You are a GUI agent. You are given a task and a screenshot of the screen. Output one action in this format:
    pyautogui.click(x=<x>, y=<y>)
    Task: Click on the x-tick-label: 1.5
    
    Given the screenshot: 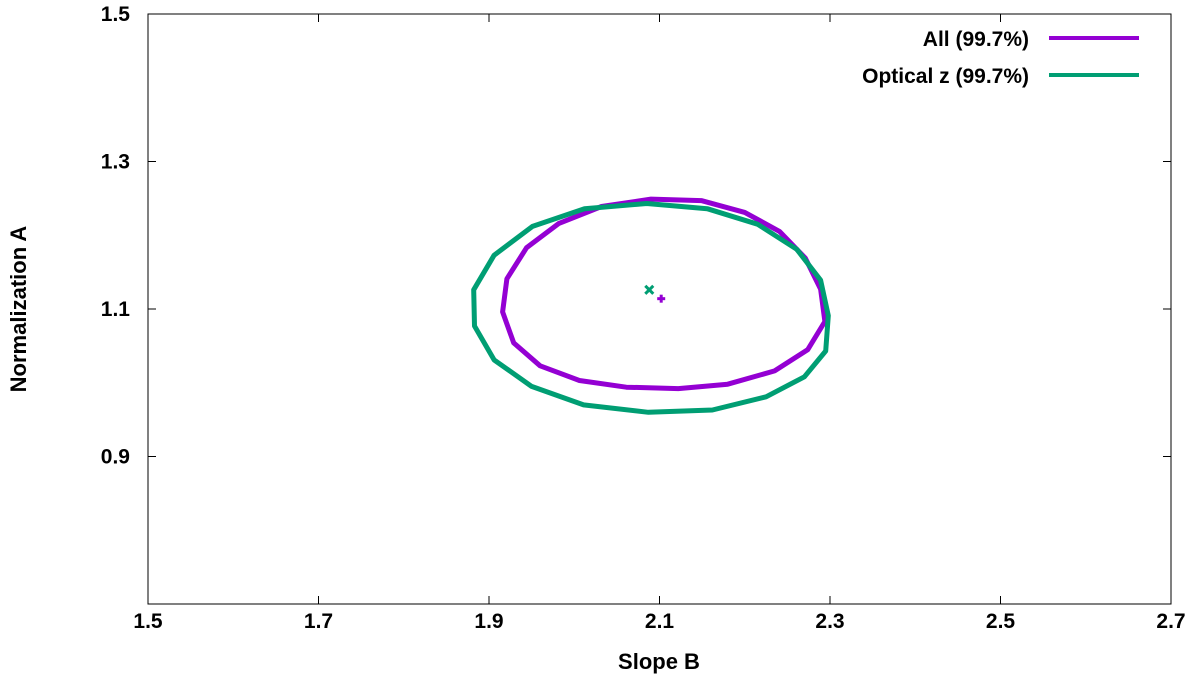 What is the action you would take?
    pyautogui.click(x=148, y=621)
    